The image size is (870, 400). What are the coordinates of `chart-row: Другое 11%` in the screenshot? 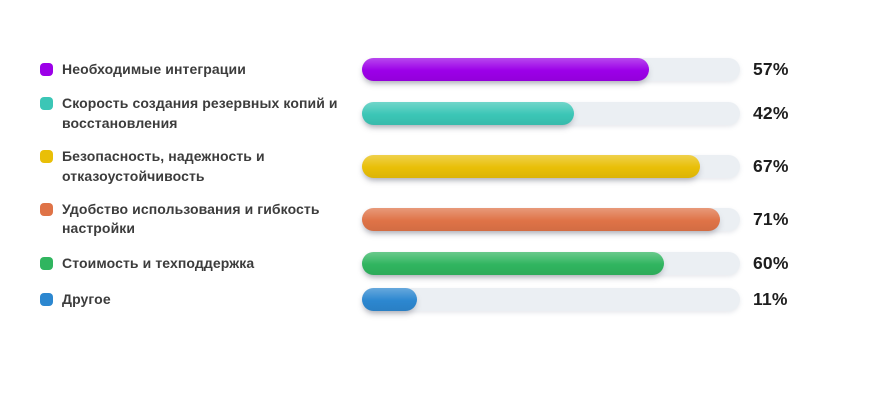 It's located at (435, 300).